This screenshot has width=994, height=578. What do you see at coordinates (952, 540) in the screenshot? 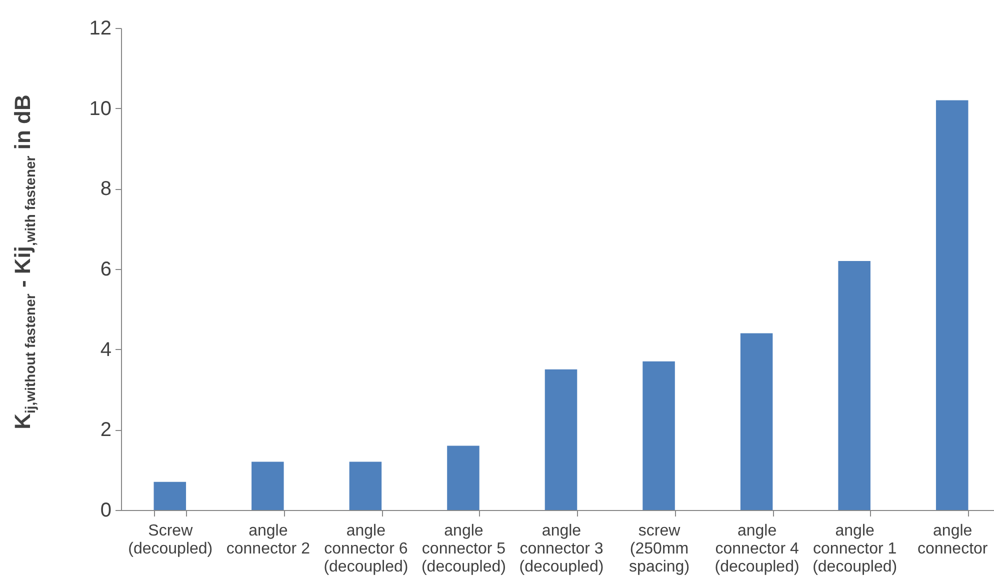
I see `x-tick-label: angle connector` at bounding box center [952, 540].